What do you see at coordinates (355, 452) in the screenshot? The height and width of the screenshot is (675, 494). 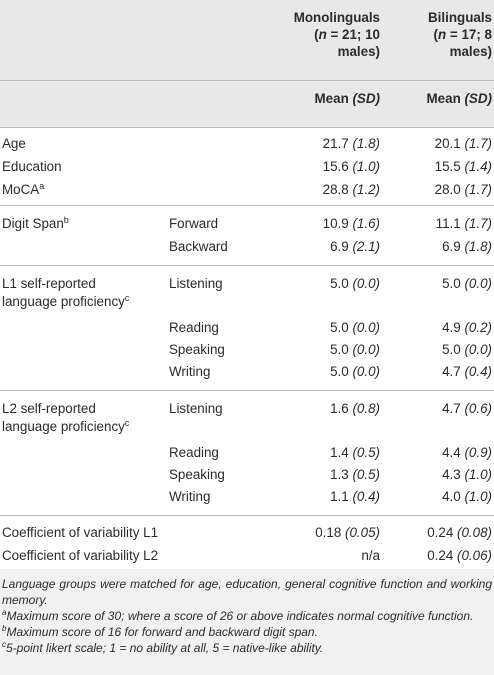 I see `mono-value: 1.4 (0.5)` at bounding box center [355, 452].